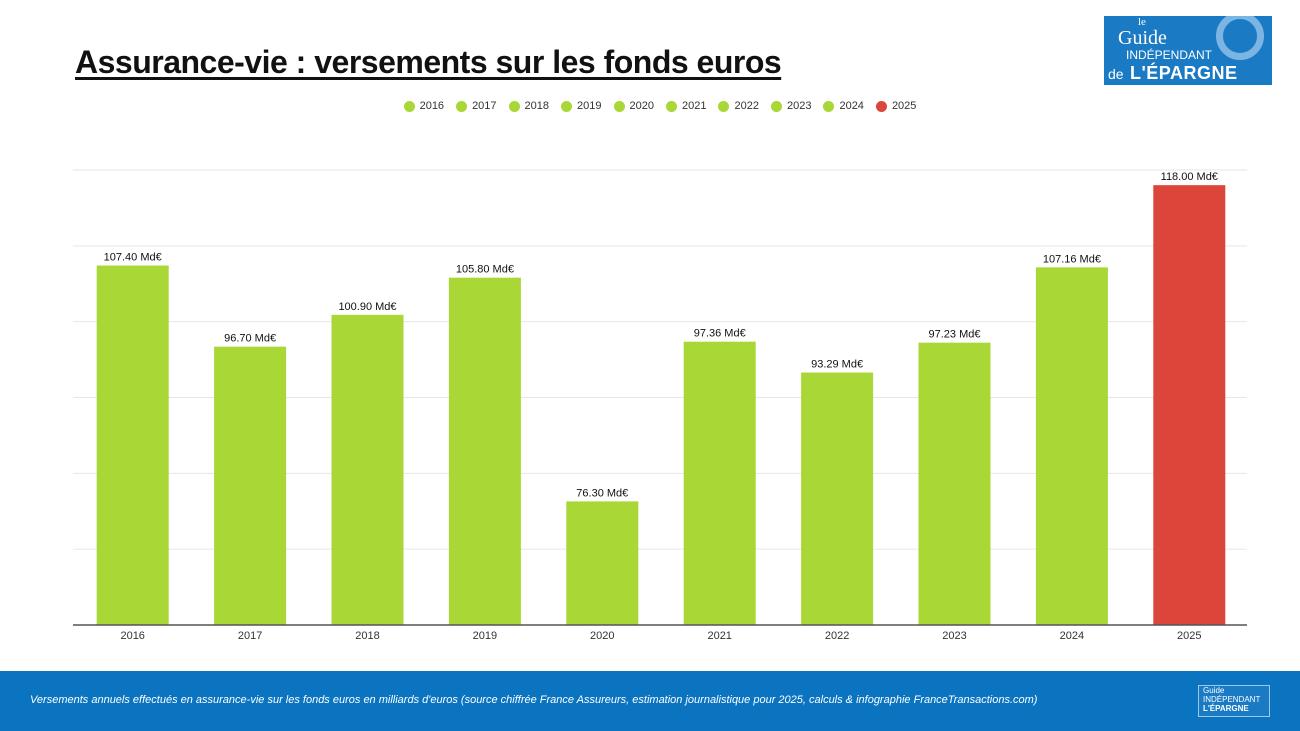 The height and width of the screenshot is (731, 1300). I want to click on data-label: 105.80 Md€, so click(485, 270).